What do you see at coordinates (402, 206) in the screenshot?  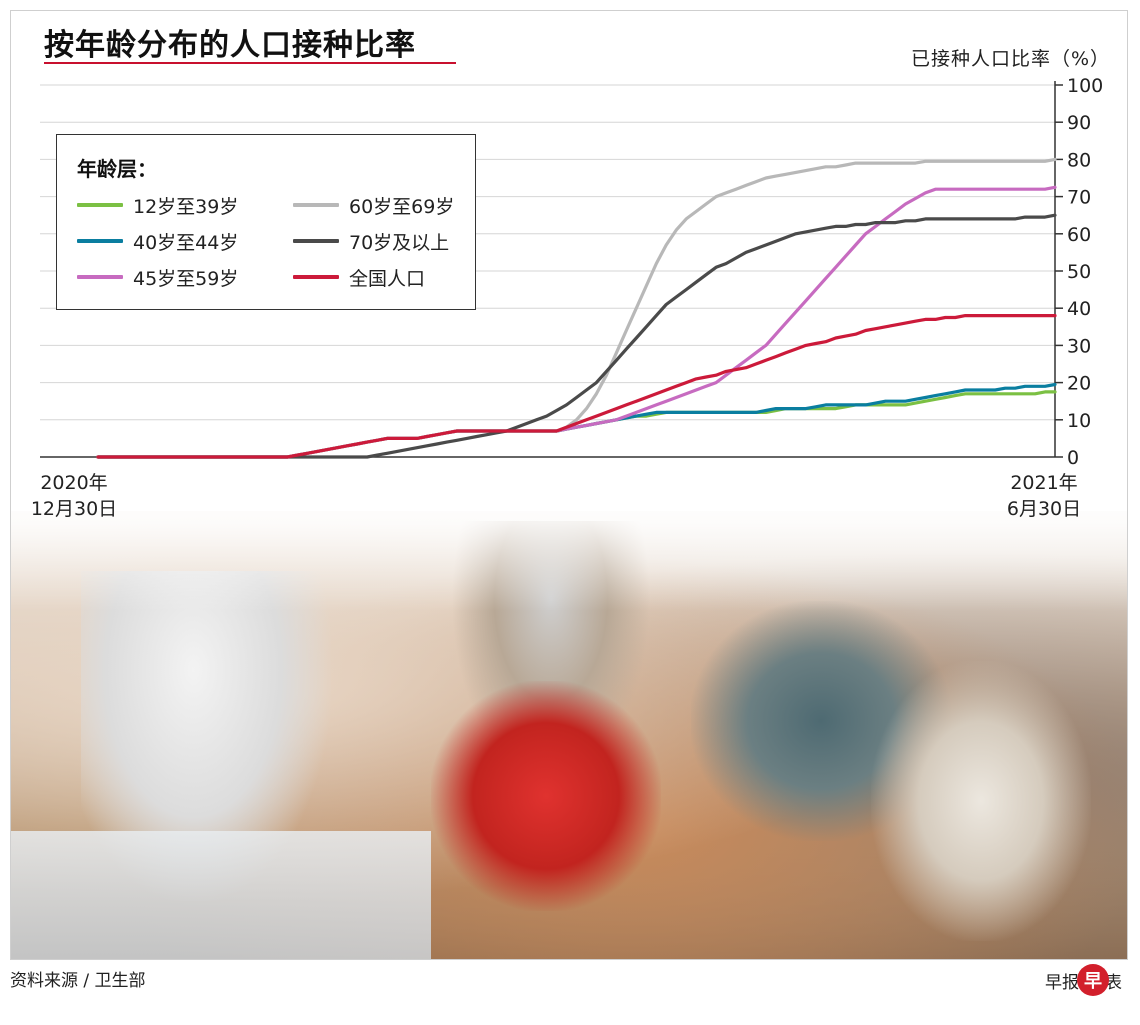 I see `legend-label: 60岁至69岁` at bounding box center [402, 206].